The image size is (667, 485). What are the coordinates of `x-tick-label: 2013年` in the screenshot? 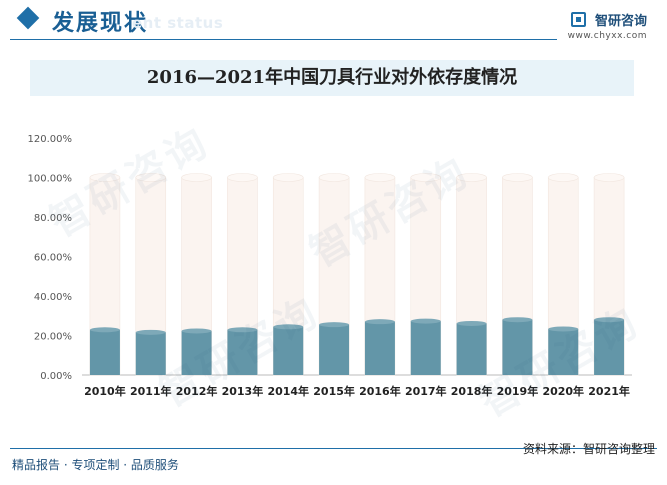 It's located at (243, 391).